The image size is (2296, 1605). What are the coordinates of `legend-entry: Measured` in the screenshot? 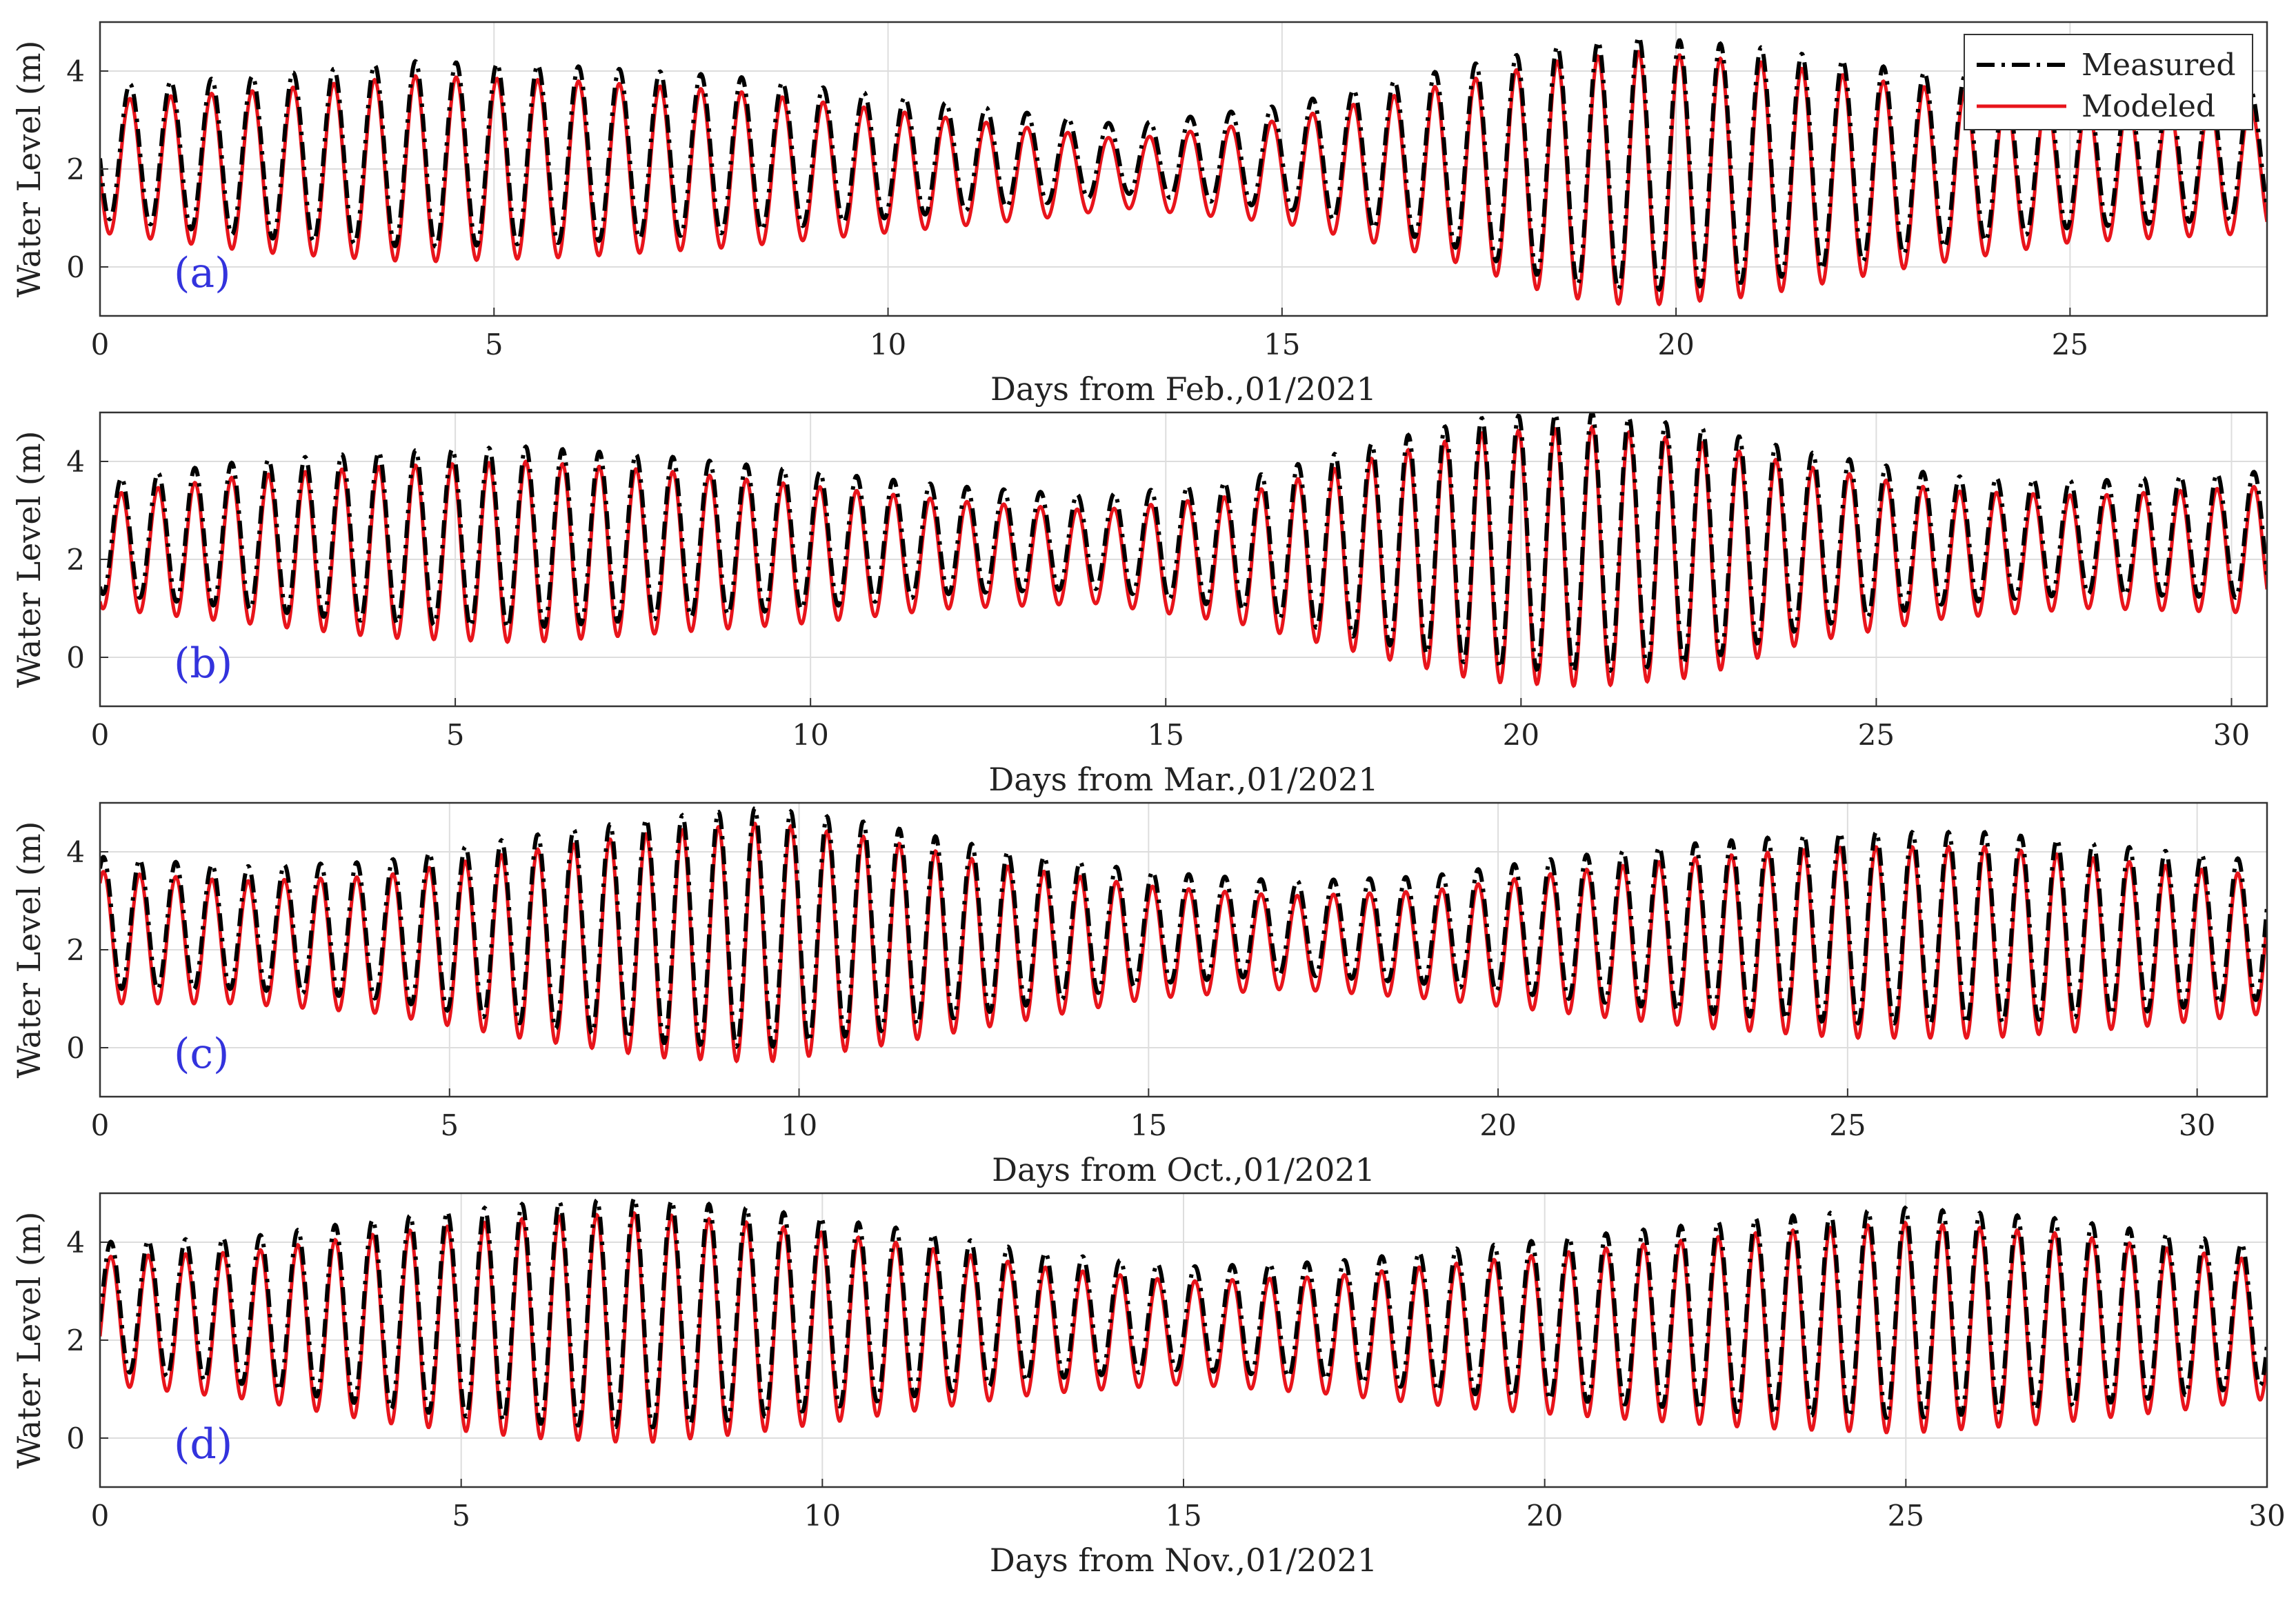 It's located at (2158, 65).